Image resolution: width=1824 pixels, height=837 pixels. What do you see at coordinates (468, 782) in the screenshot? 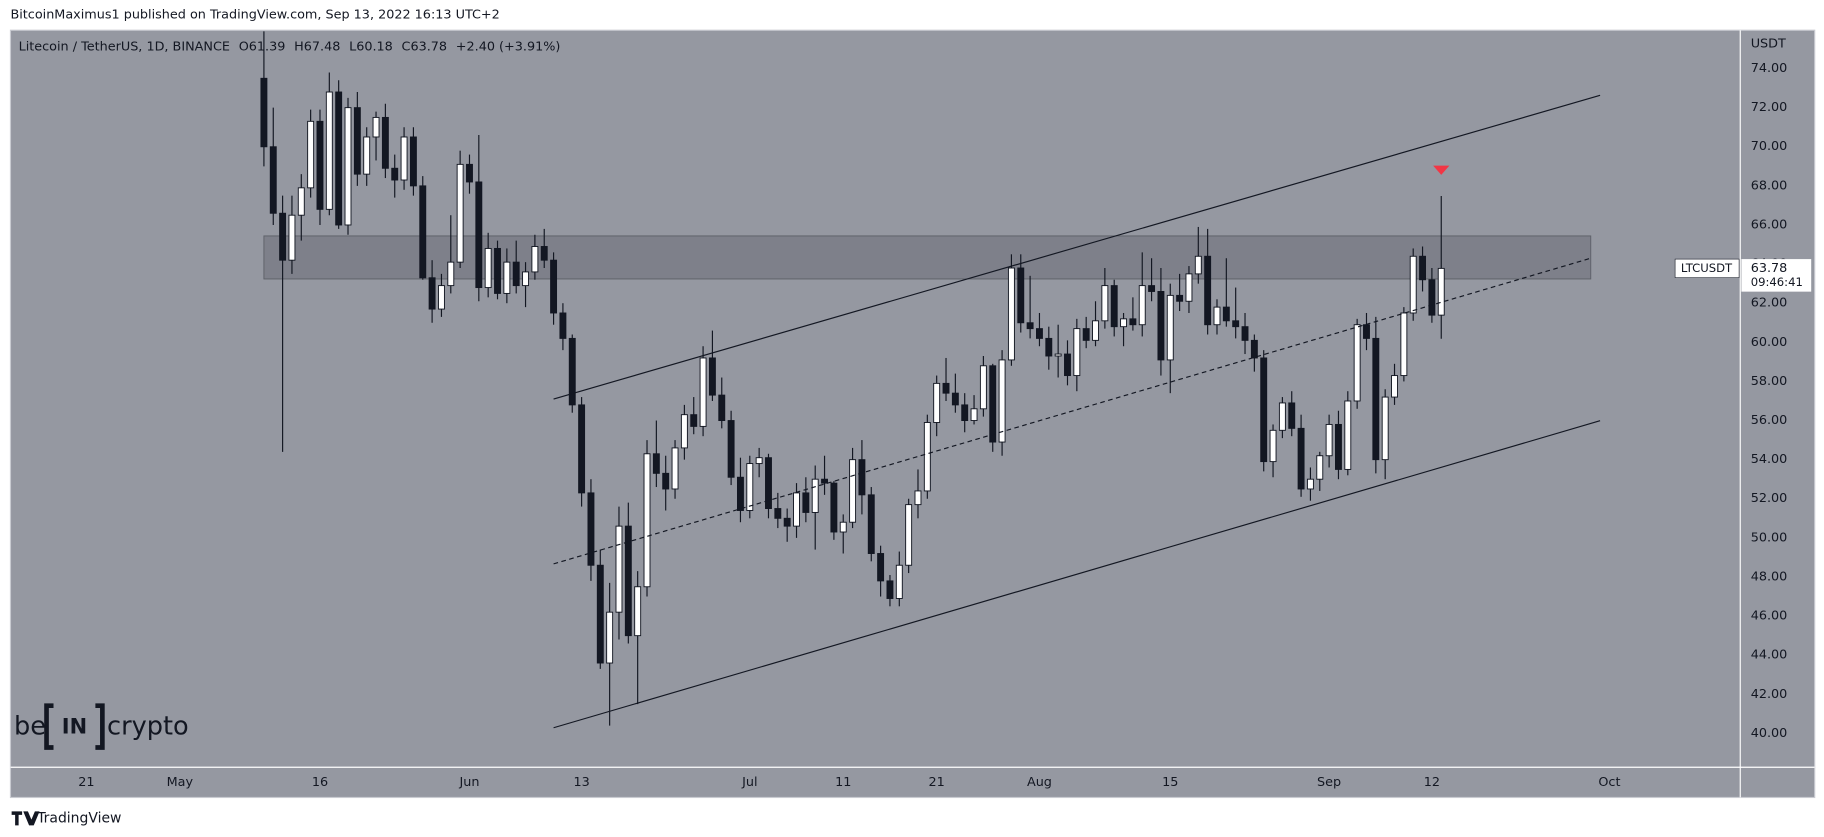
I see `x-tick-label: Jun` at bounding box center [468, 782].